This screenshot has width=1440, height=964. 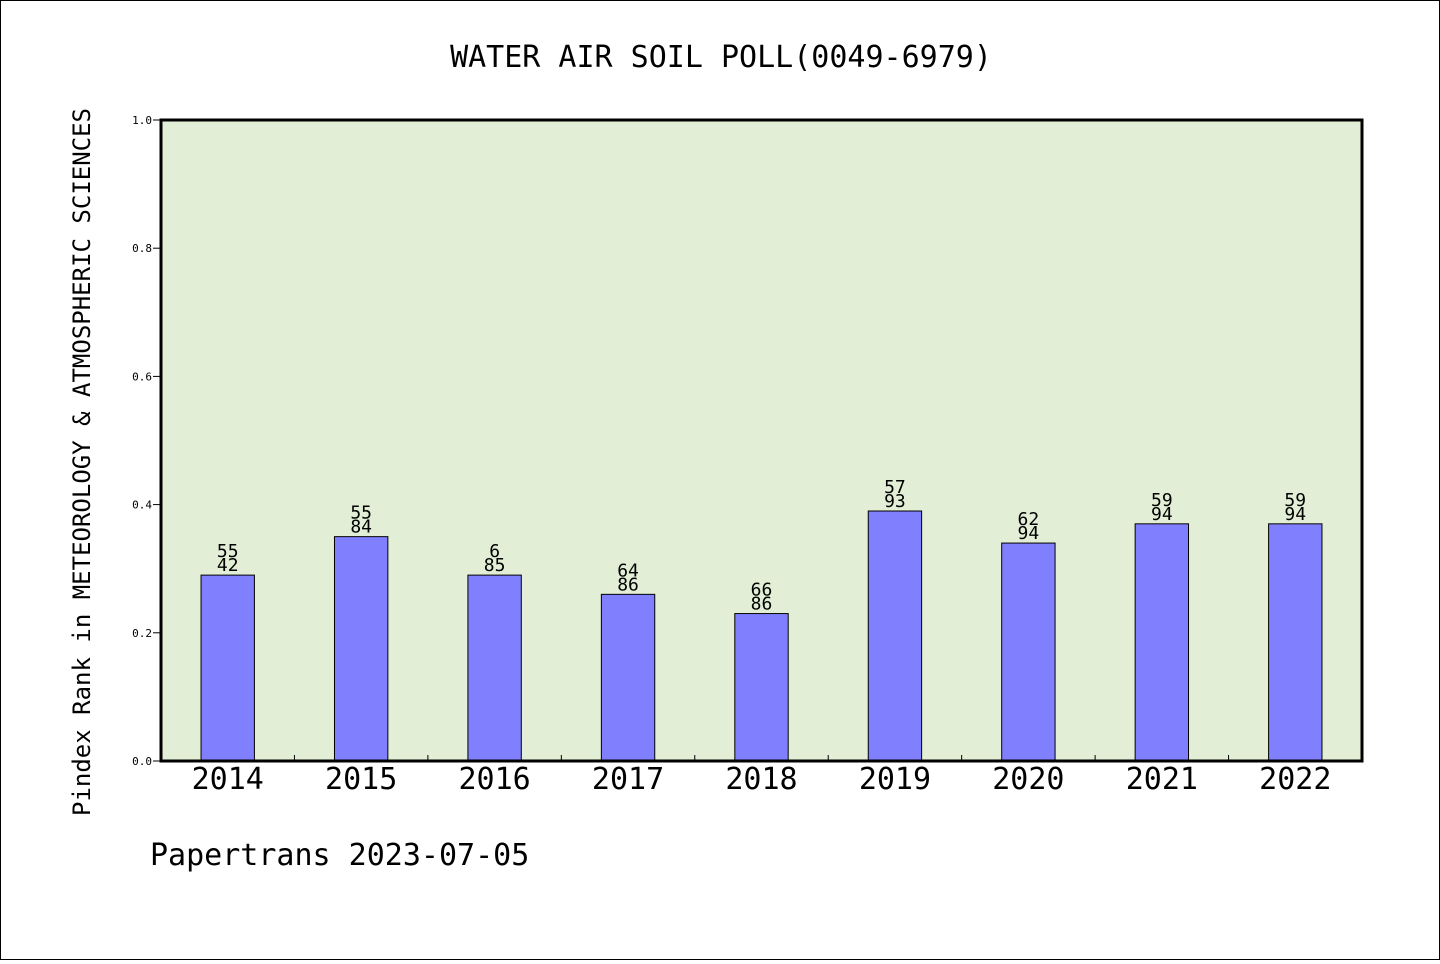 What do you see at coordinates (1162, 642) in the screenshot?
I see `bar-2021` at bounding box center [1162, 642].